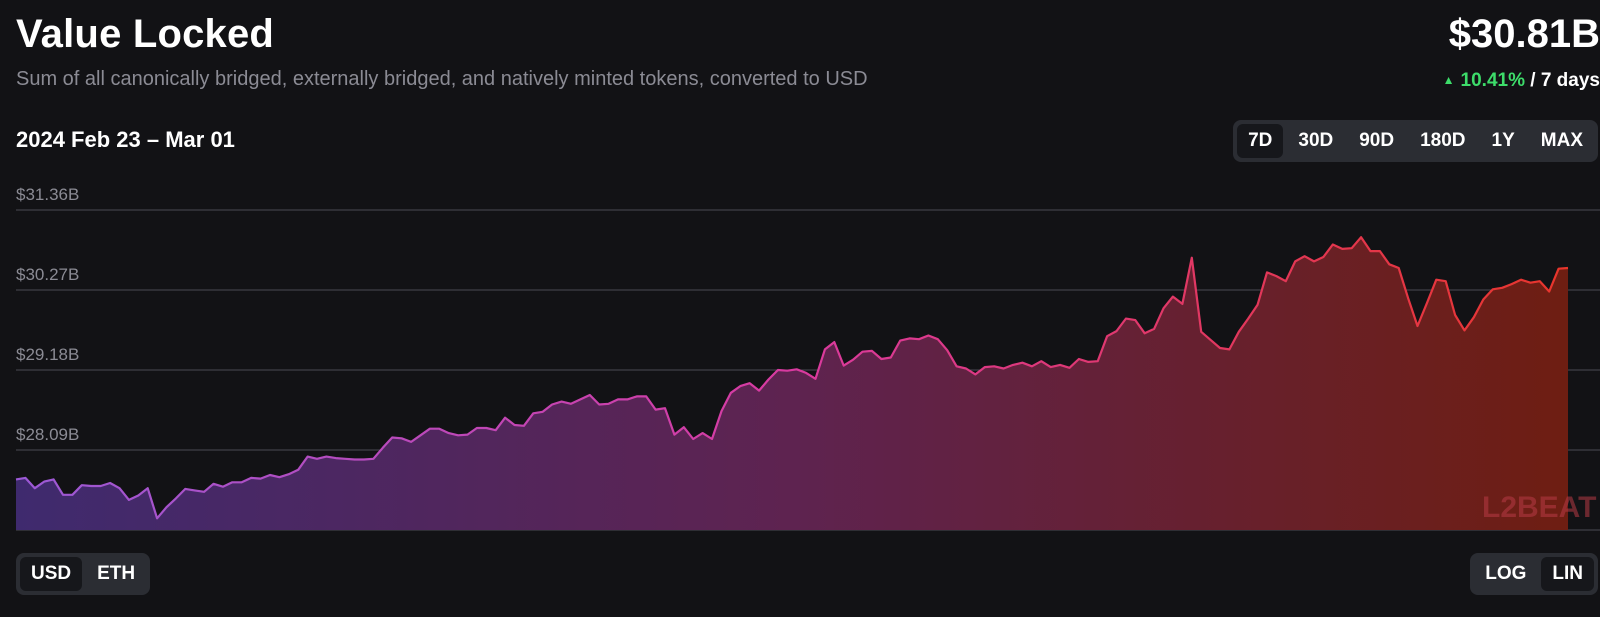  What do you see at coordinates (125, 139) in the screenshot?
I see `date-range-label: 2024 Feb 23 – Mar 01` at bounding box center [125, 139].